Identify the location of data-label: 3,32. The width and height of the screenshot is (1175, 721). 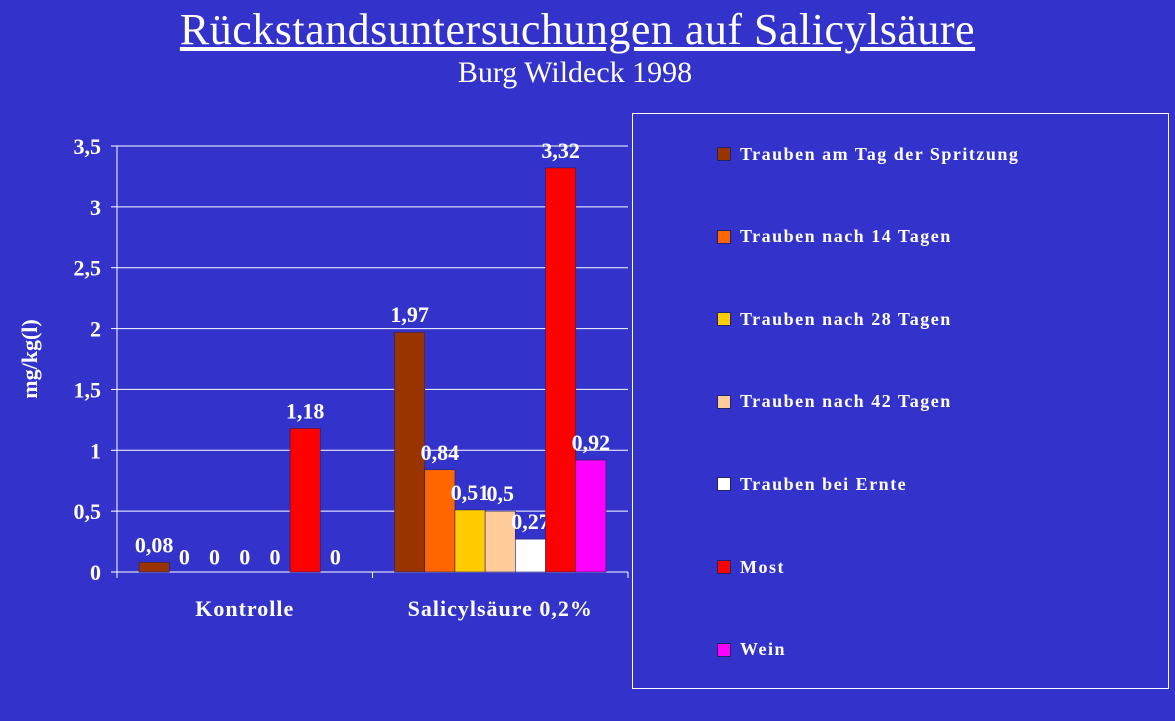
(560, 150).